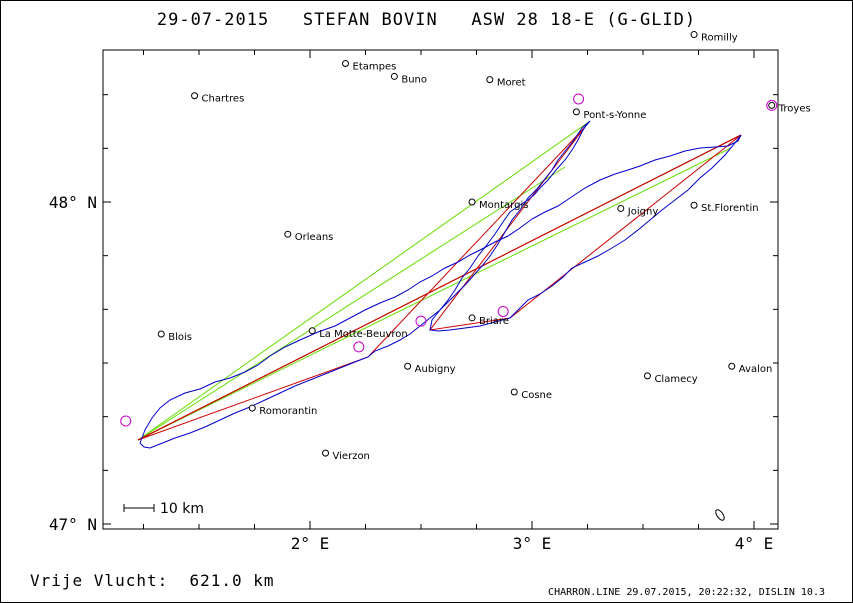 The image size is (853, 603). What do you see at coordinates (73, 524) in the screenshot?
I see `lat-axis-label: 47° N` at bounding box center [73, 524].